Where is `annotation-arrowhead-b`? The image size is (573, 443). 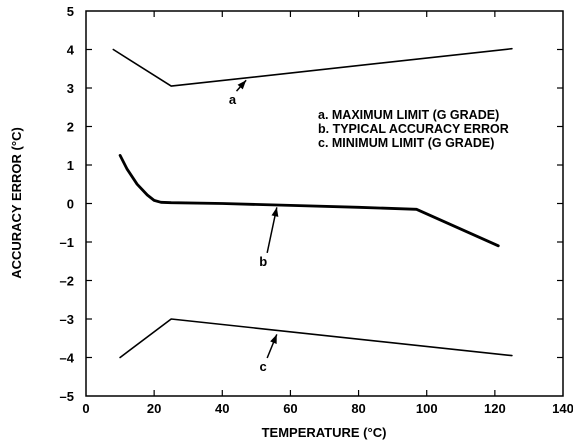 annotation-arrowhead-b is located at coordinates (275, 212).